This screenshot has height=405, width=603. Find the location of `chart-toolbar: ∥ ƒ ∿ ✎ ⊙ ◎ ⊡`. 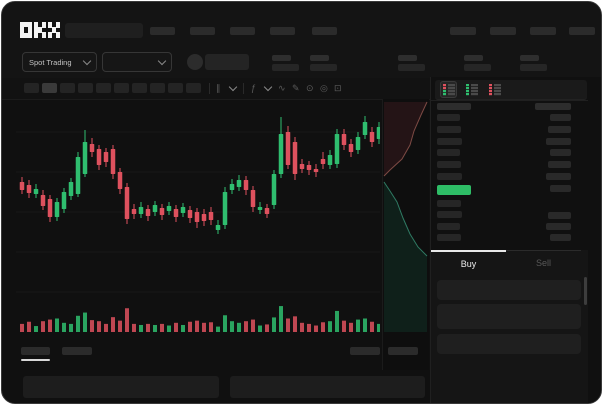

chart-toolbar: ∥ ƒ ∿ ✎ ⊙ ◎ ⊡ is located at coordinates (216, 89).